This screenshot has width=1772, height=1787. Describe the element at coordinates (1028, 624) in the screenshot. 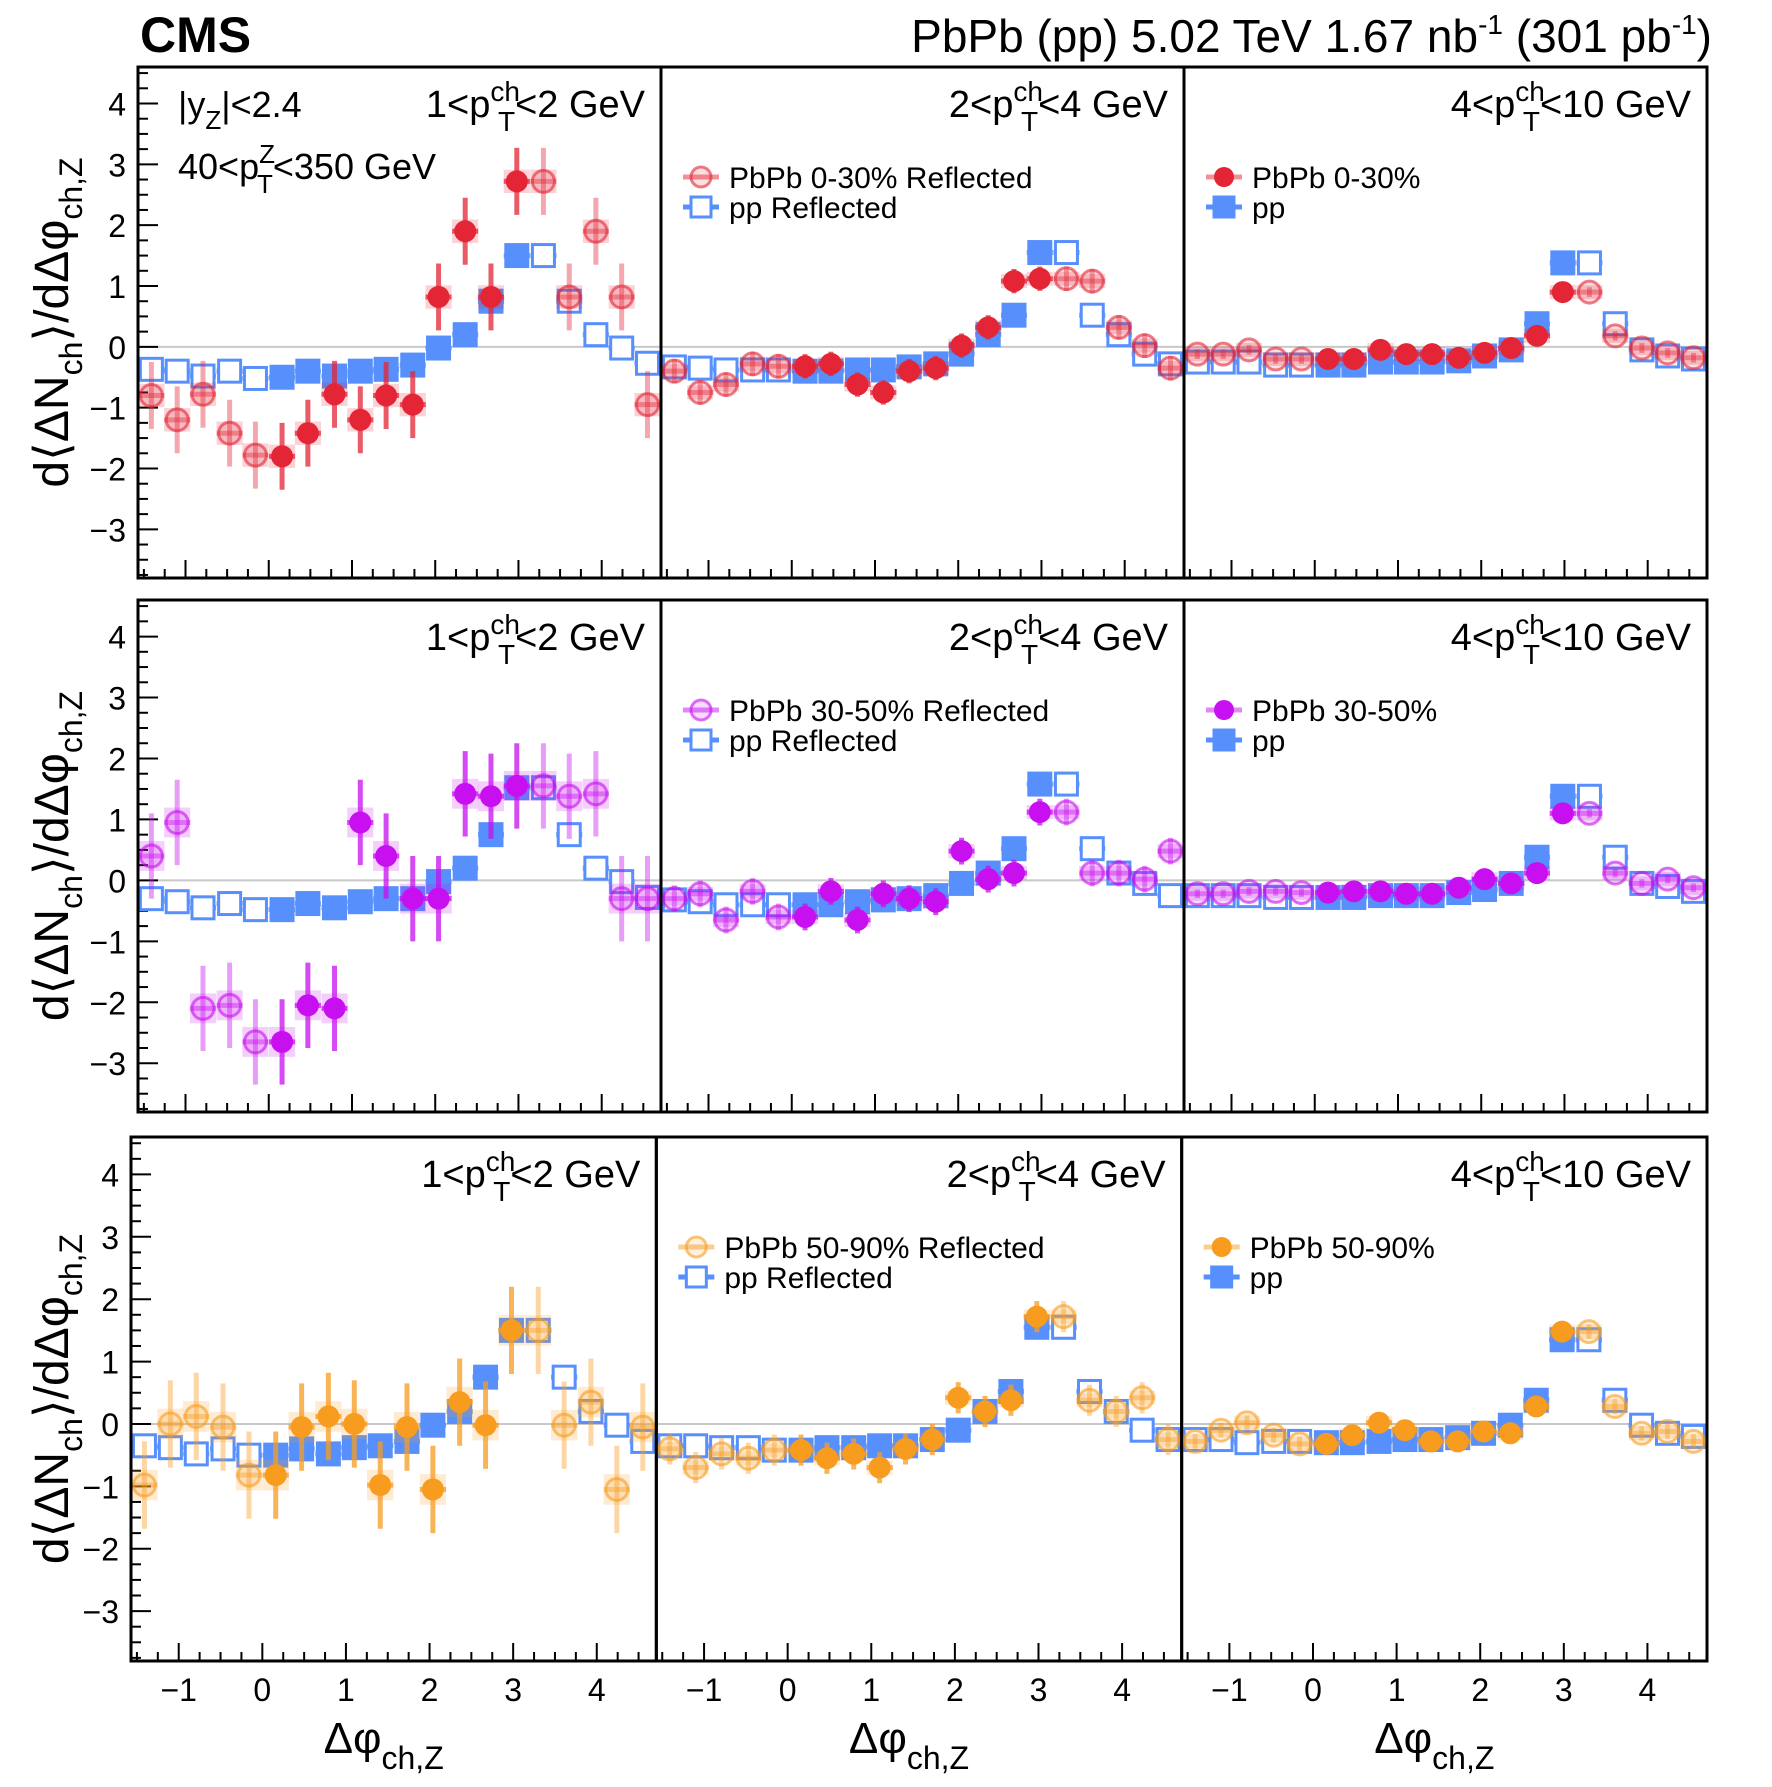

I see `pt-bin-label-sup: ch` at that location.